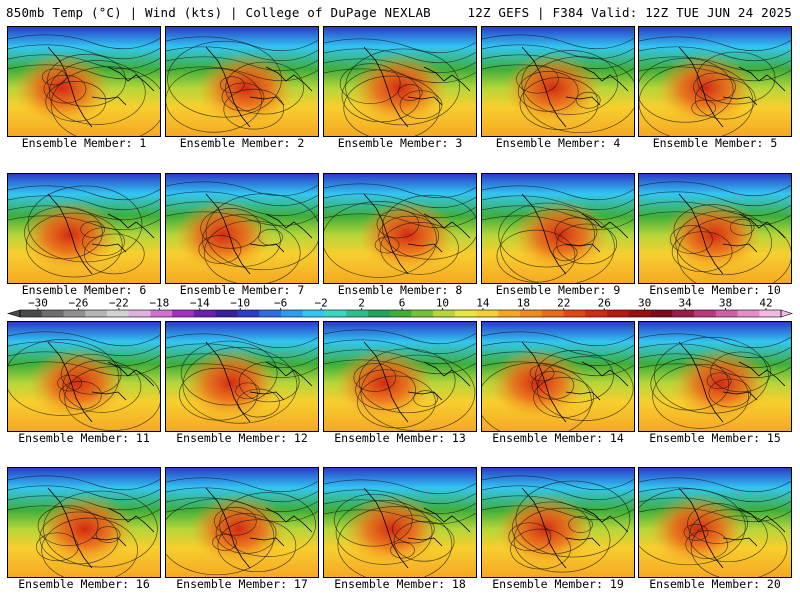 The image size is (800, 600). What do you see at coordinates (558, 290) in the screenshot?
I see `ensemble-member-label: Ensemble Member: 9` at bounding box center [558, 290].